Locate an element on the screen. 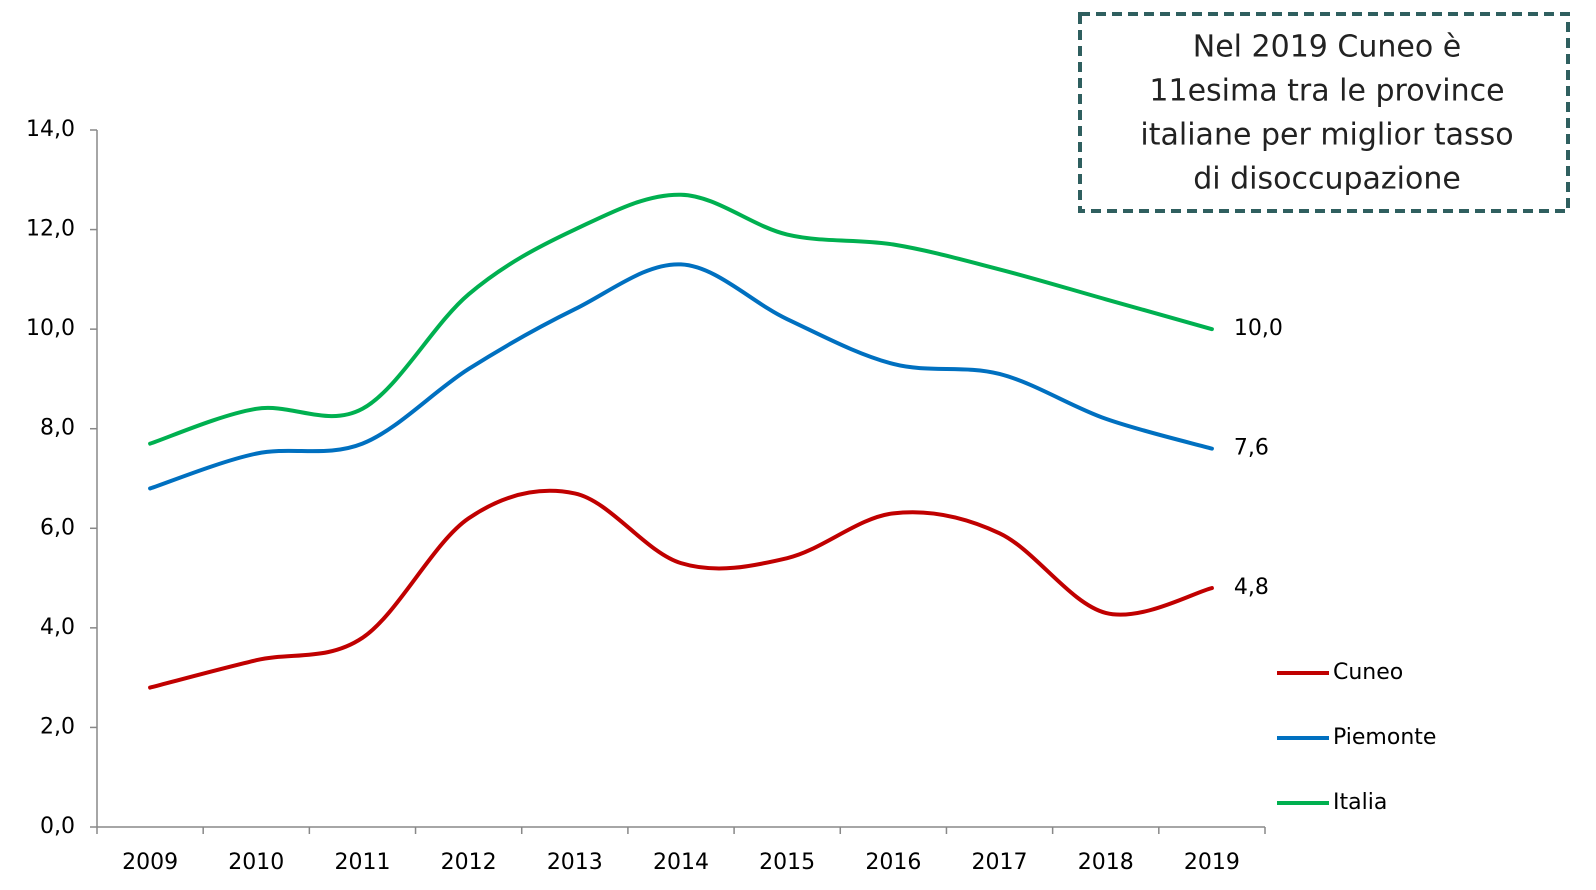 This screenshot has width=1596, height=890. x-tick-label: 2011 is located at coordinates (362, 862).